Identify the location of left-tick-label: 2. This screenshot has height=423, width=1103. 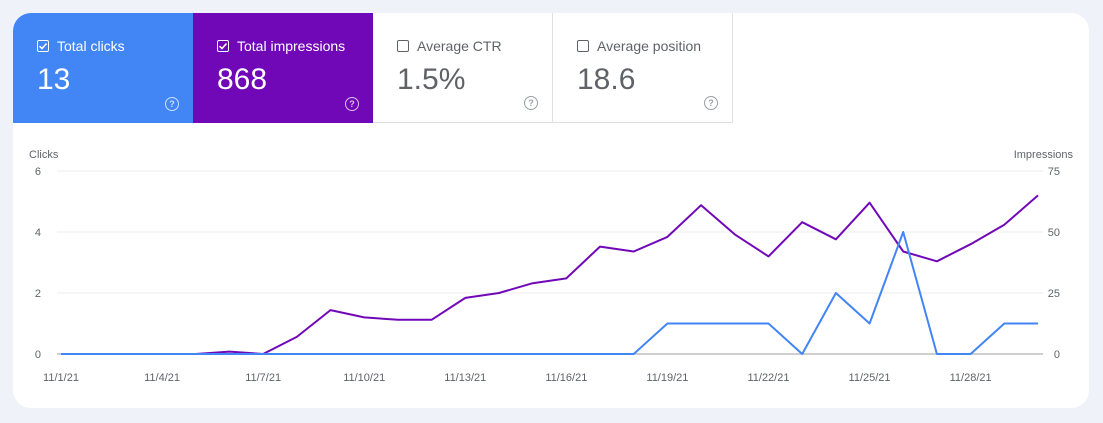
(38, 294).